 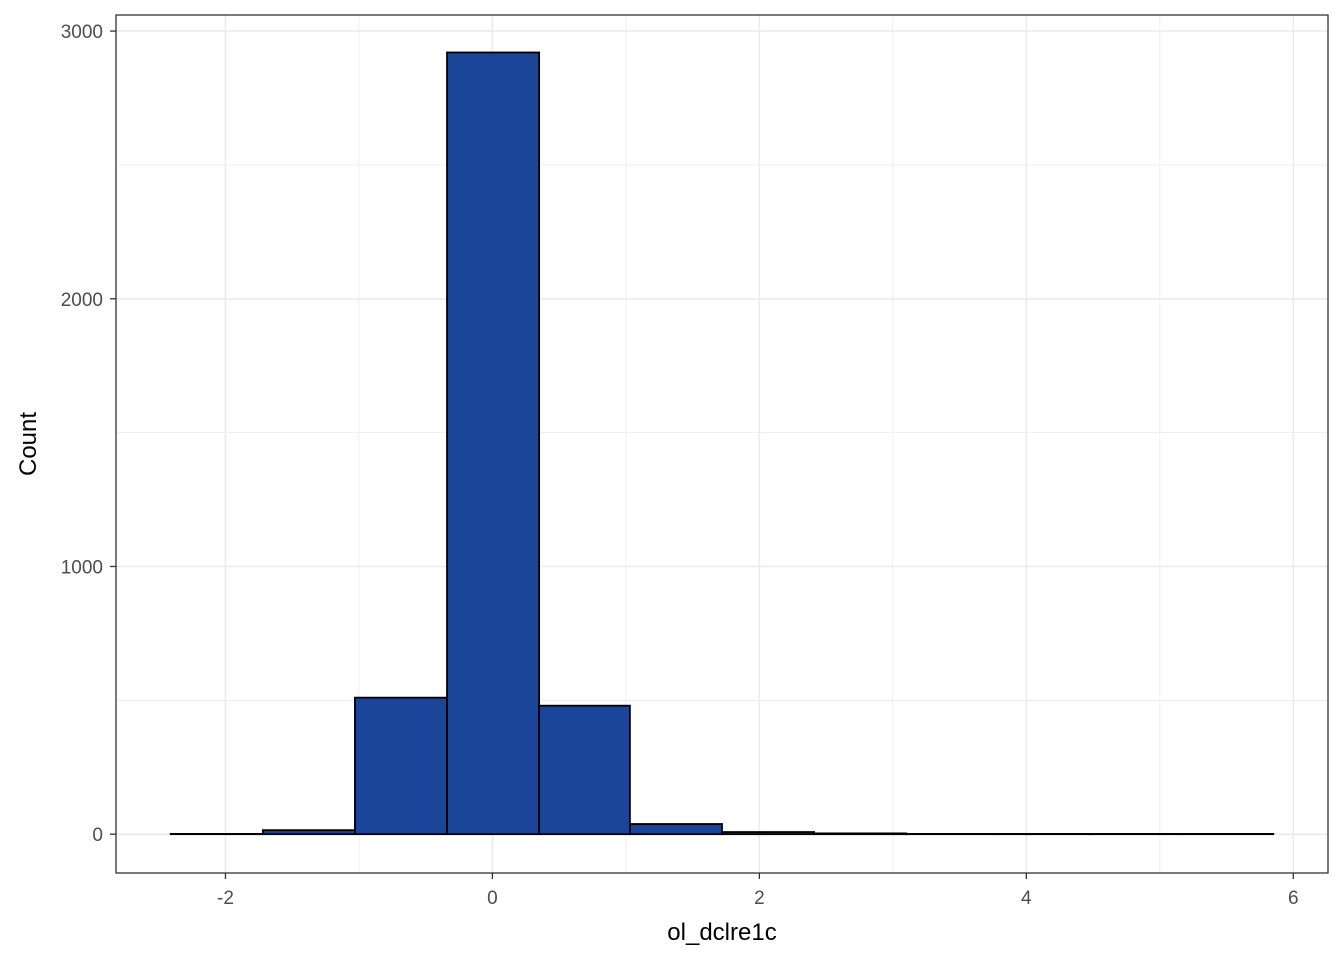 I want to click on x-axis-title: ol_dclre1c, so click(x=721, y=932).